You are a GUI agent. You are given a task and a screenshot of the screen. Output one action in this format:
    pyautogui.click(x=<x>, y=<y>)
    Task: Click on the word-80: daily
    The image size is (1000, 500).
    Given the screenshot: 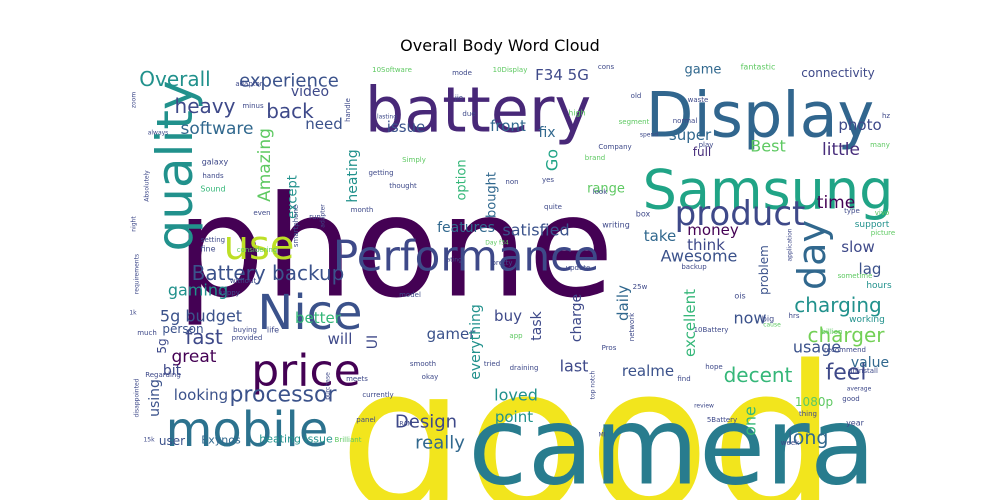 What is the action you would take?
    pyautogui.click(x=623, y=303)
    